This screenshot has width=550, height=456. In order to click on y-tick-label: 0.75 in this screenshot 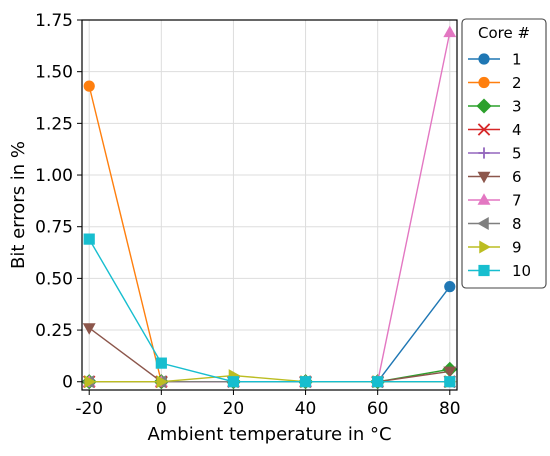, I will do `click(54, 228)`.